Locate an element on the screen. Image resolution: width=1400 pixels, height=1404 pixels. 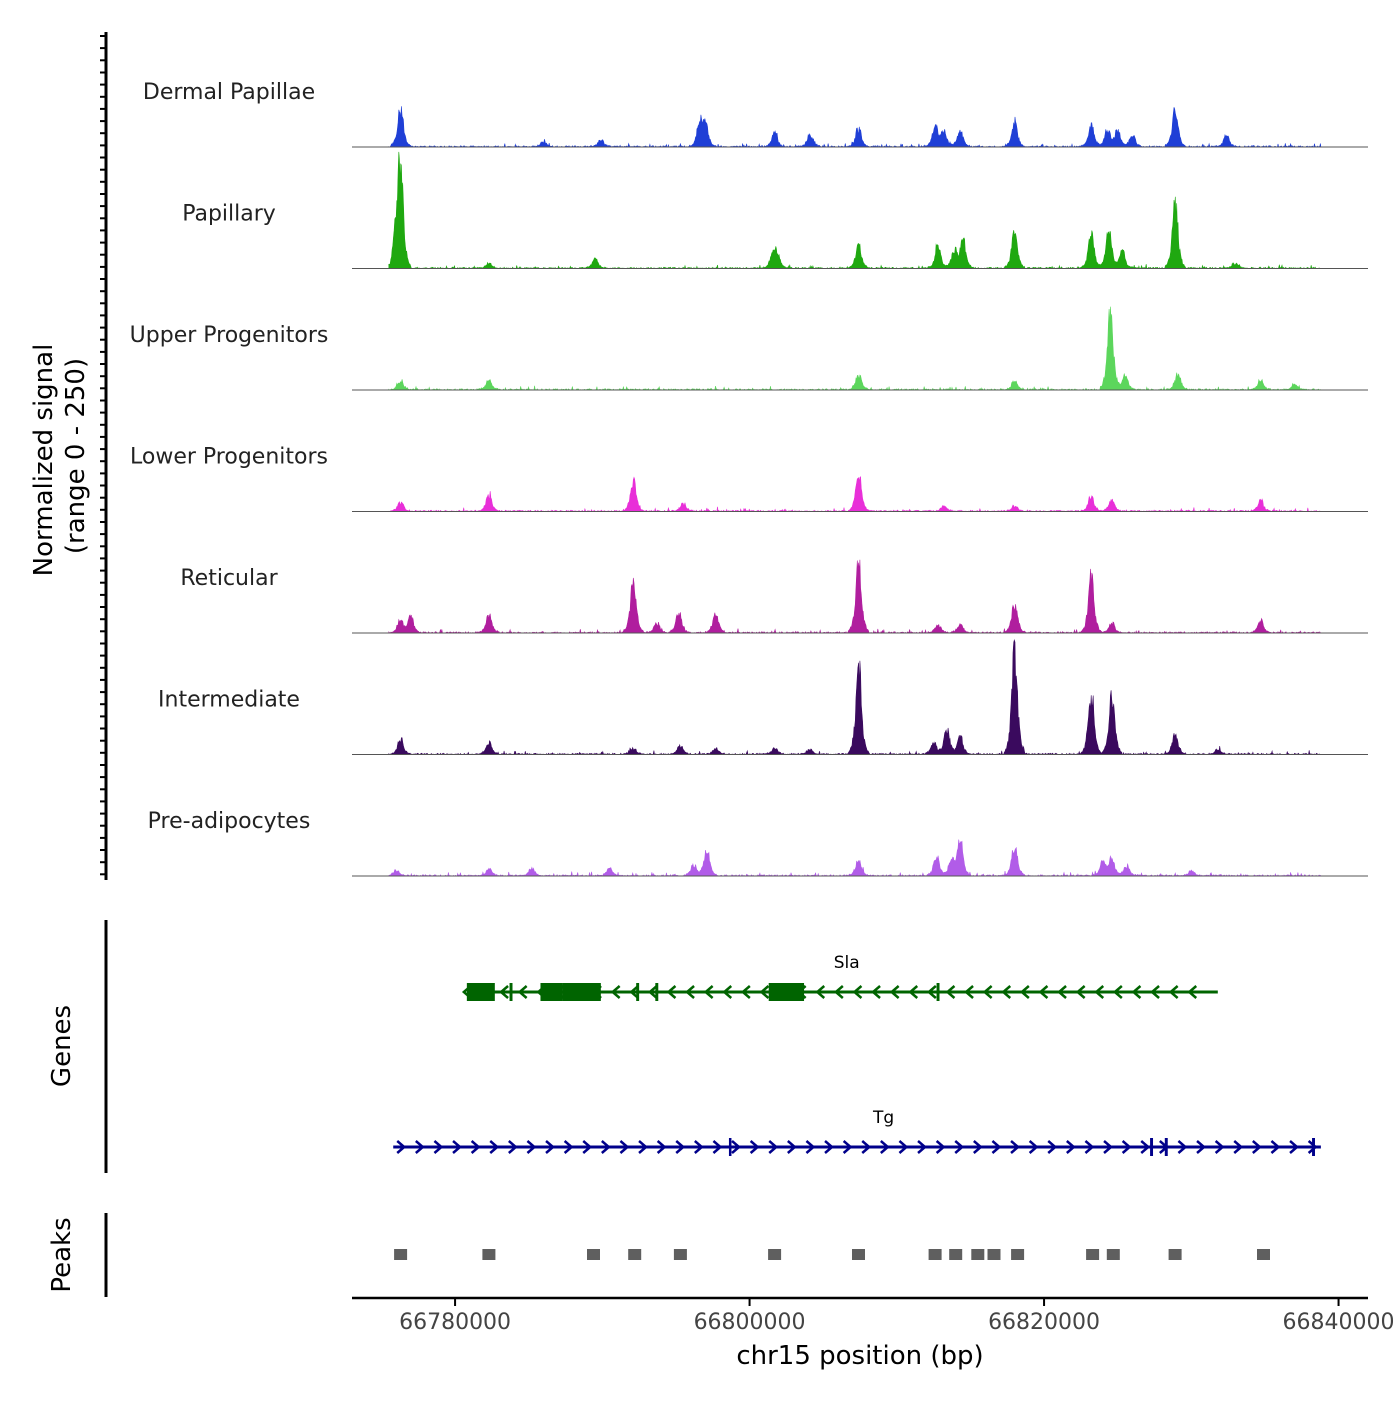
gene-annotations: Sla Tg is located at coordinates (857, 1054).